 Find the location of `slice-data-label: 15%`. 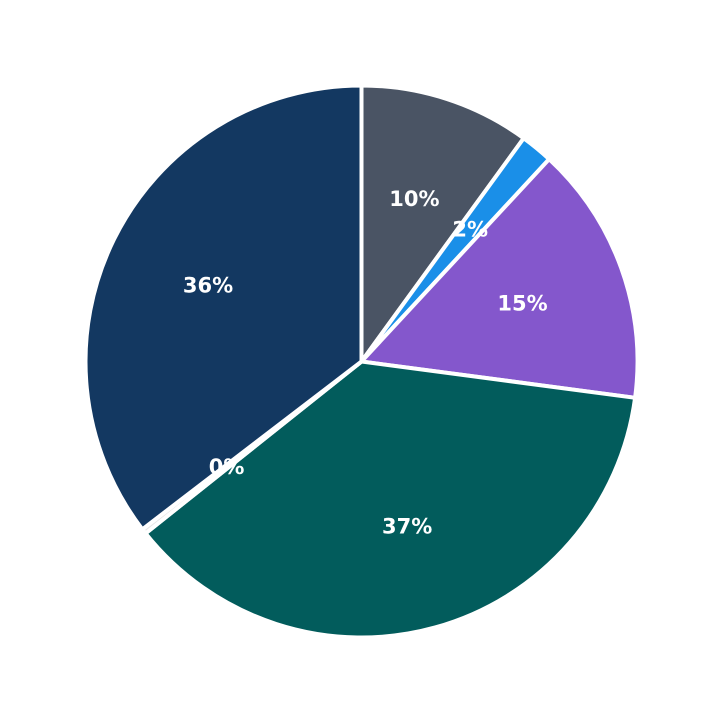

slice-data-label: 15% is located at coordinates (522, 304).